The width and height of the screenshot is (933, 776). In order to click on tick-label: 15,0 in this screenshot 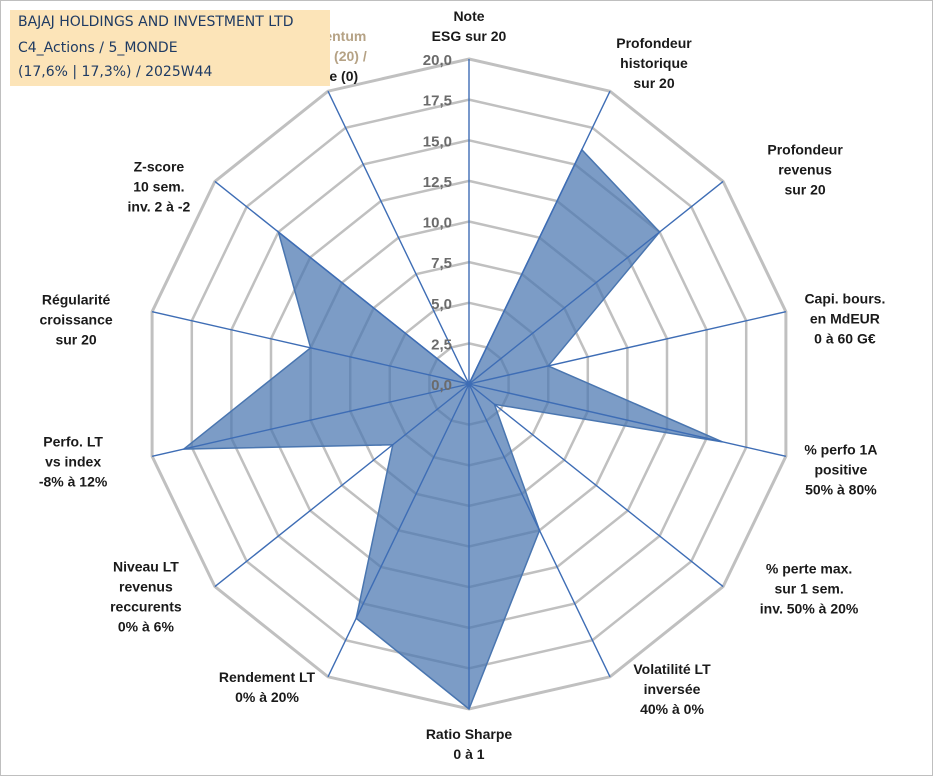, I will do `click(437, 141)`.